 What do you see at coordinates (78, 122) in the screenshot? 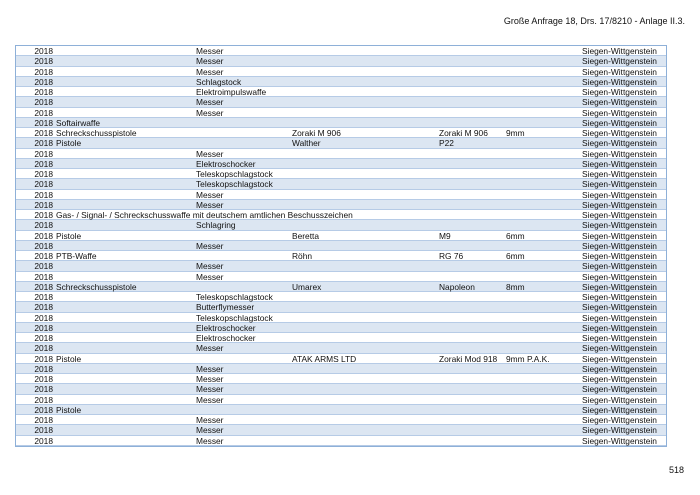
I see `cell-art: Softairwaffe` at bounding box center [78, 122].